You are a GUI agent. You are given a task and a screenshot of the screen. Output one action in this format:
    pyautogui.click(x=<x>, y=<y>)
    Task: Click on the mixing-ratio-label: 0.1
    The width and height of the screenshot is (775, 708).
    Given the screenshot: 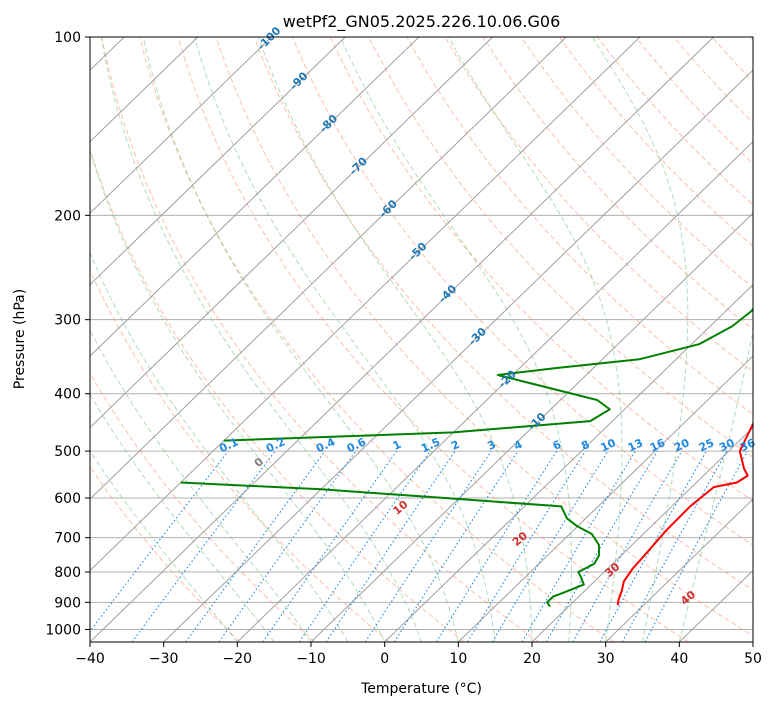 What is the action you would take?
    pyautogui.click(x=228, y=445)
    